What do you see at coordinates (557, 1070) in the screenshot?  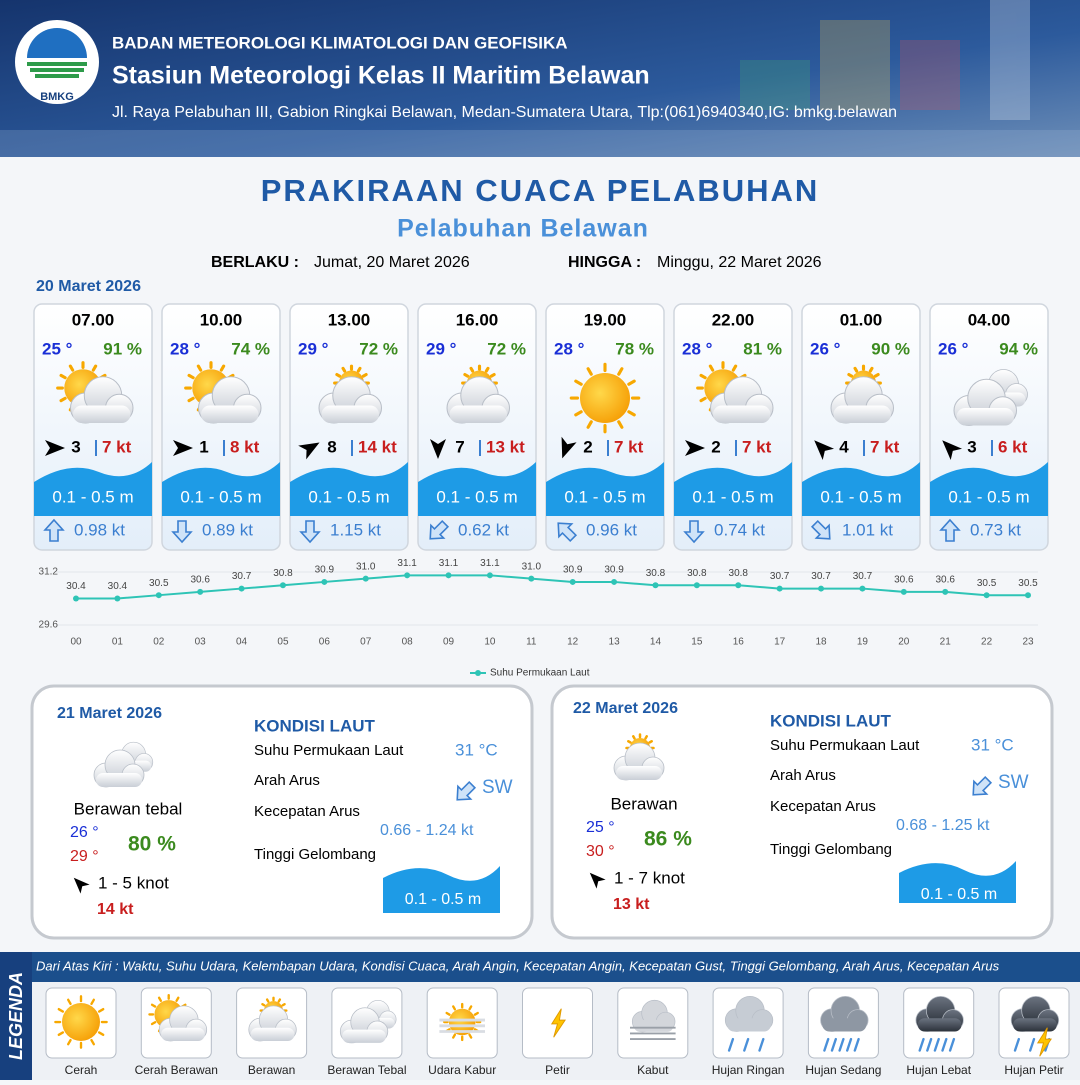 I see `legend-label: Petir` at bounding box center [557, 1070].